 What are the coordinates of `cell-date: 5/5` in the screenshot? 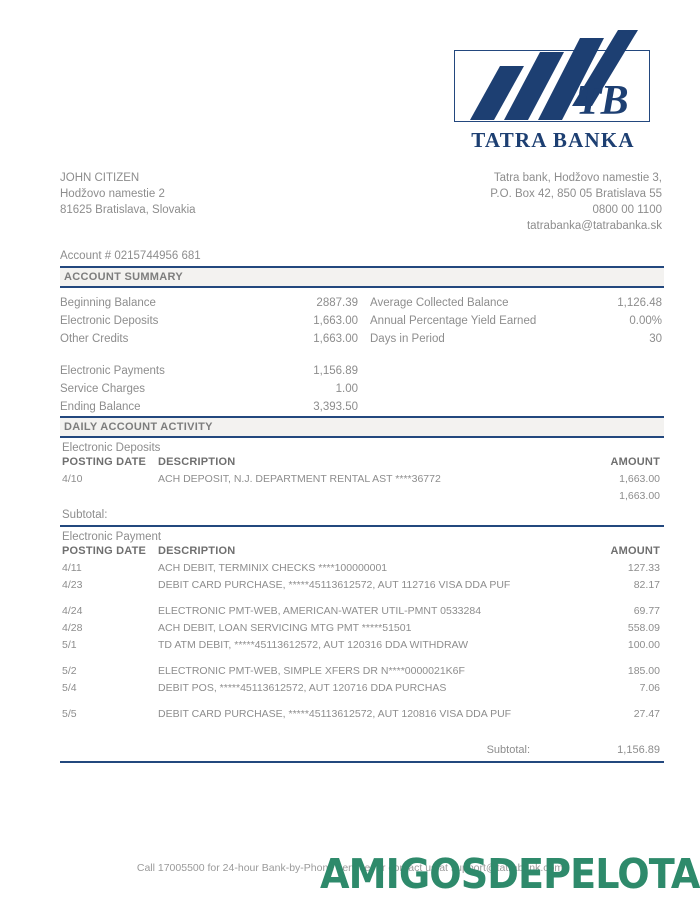 It's located at (69, 714).